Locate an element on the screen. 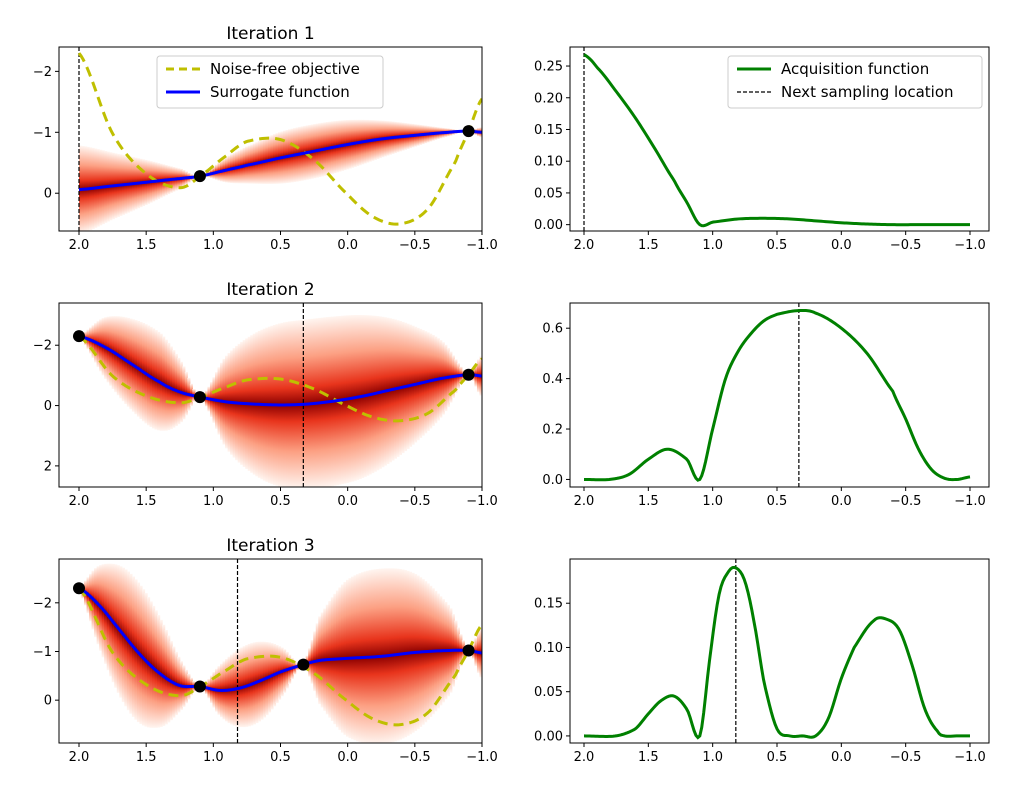 The height and width of the screenshot is (791, 1028). subplot-4: 2.0 1.5 1.0 0.5 0.0 −0.5 −1.0 0.0 0.2 0.4 0.6 is located at coordinates (766, 405).